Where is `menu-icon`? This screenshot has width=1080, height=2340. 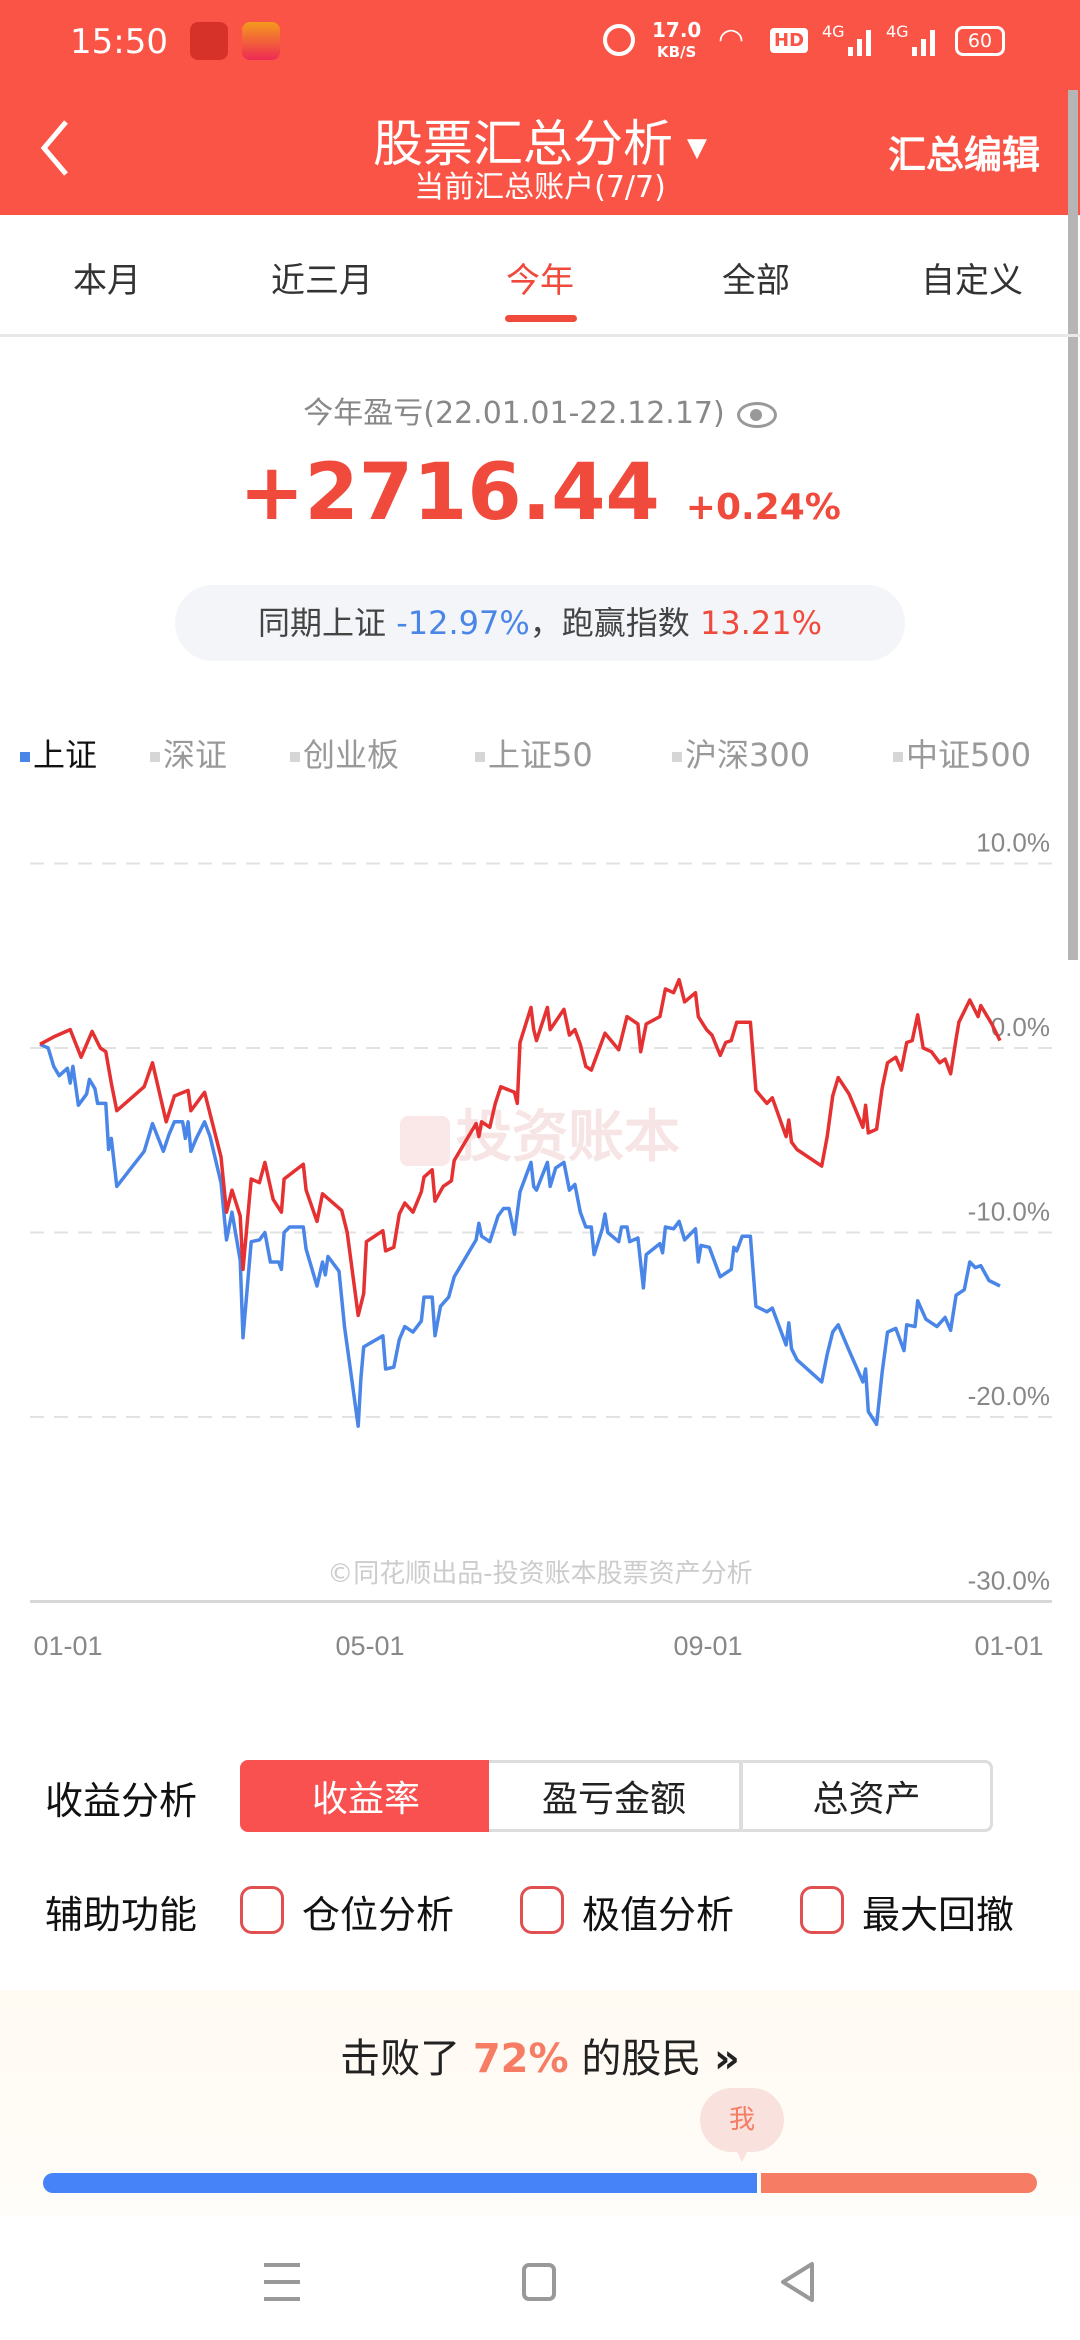 menu-icon is located at coordinates (282, 2282).